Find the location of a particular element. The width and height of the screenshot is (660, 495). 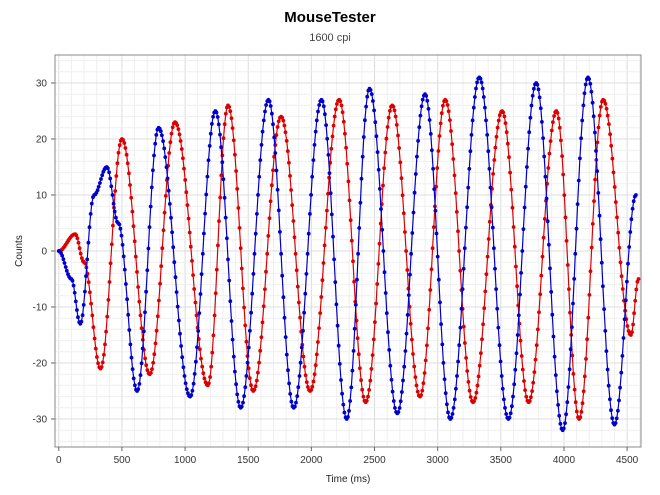

x-tick-label: 4500 is located at coordinates (627, 460).